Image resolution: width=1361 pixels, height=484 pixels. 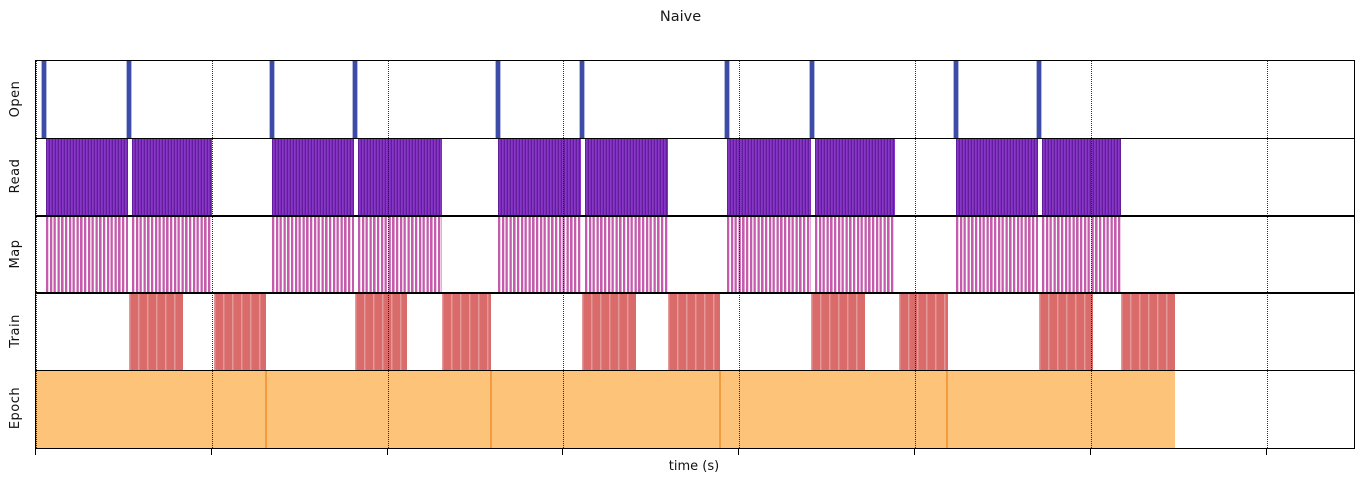 What do you see at coordinates (15, 176) in the screenshot?
I see `y-label-read: Read` at bounding box center [15, 176].